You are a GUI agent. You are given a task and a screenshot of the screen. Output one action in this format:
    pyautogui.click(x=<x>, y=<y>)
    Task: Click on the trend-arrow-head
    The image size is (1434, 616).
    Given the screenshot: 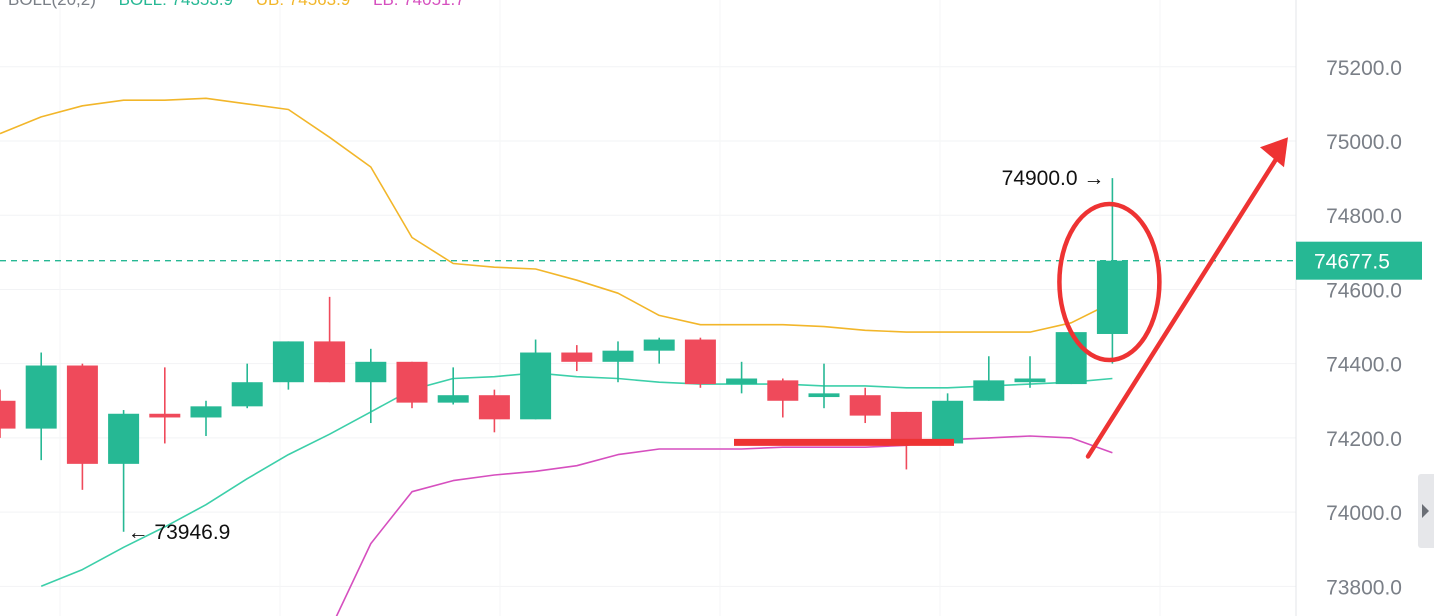 What is the action you would take?
    pyautogui.click(x=1274, y=152)
    